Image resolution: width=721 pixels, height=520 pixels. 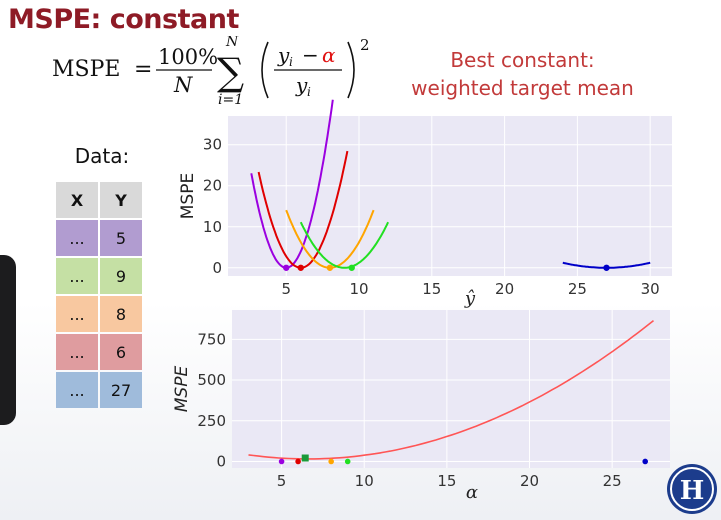 What do you see at coordinates (291, 62) in the screenshot?
I see `formula-term-i-top: i` at bounding box center [291, 62].